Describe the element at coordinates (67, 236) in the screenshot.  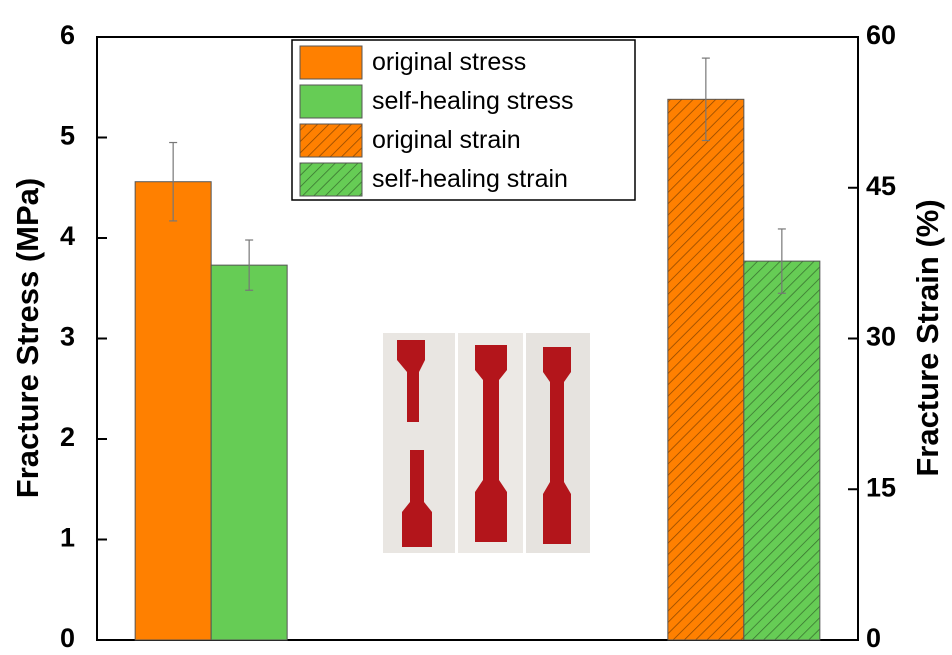
I see `y-tick-label: 4` at that location.